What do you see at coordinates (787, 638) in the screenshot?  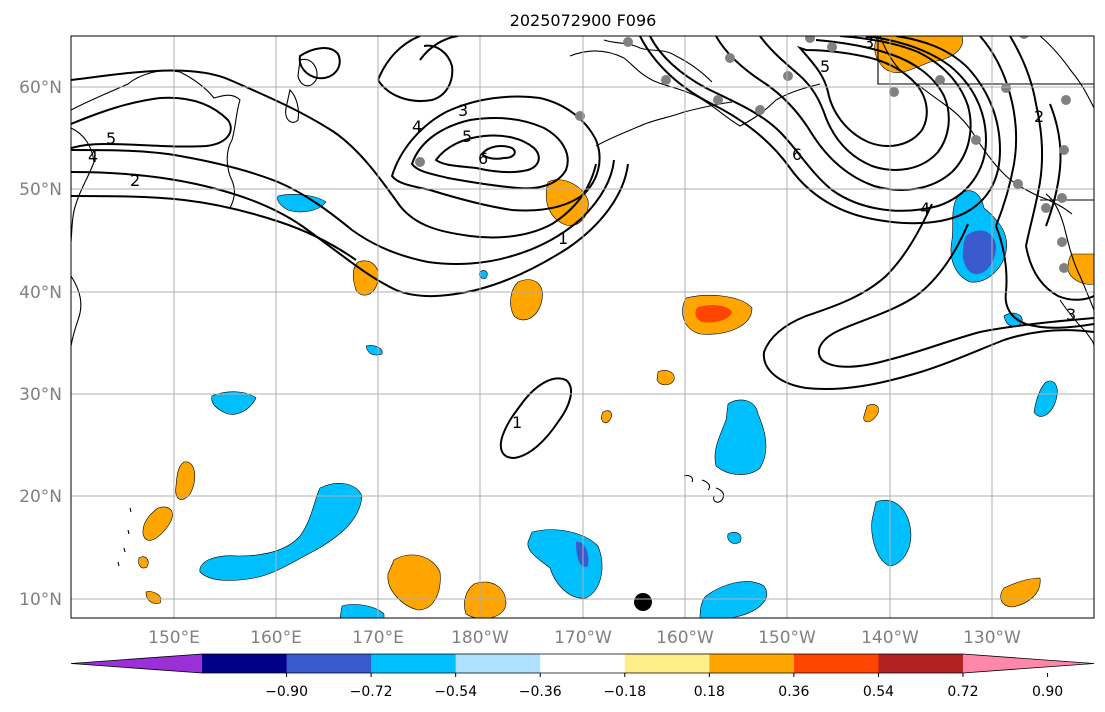 I see `lon-label: 150°W` at bounding box center [787, 638].